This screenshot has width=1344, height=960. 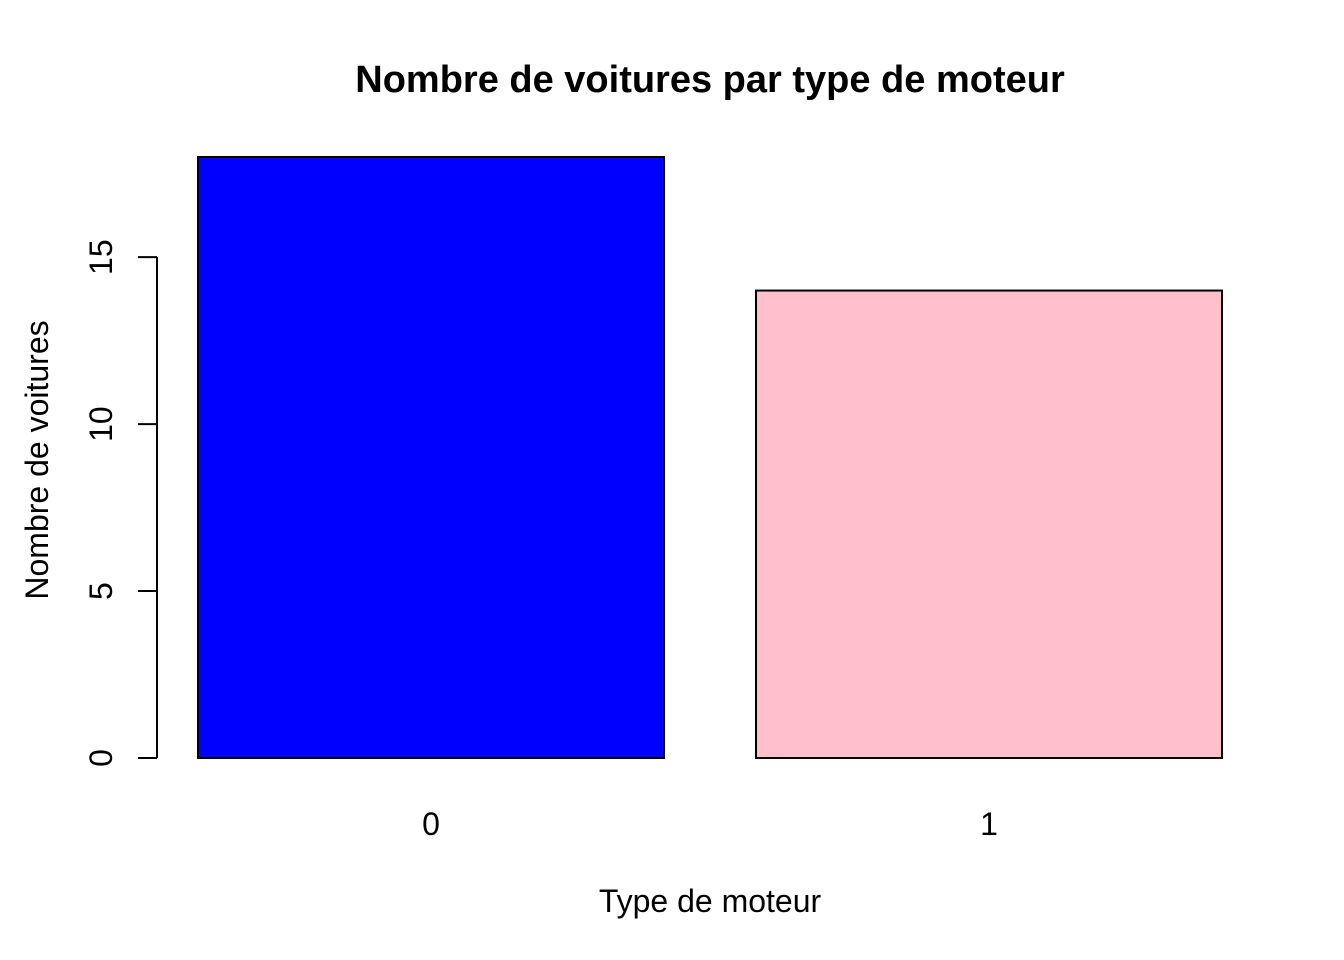 What do you see at coordinates (710, 80) in the screenshot?
I see `chart-title: Nombre de voitures par type de moteur` at bounding box center [710, 80].